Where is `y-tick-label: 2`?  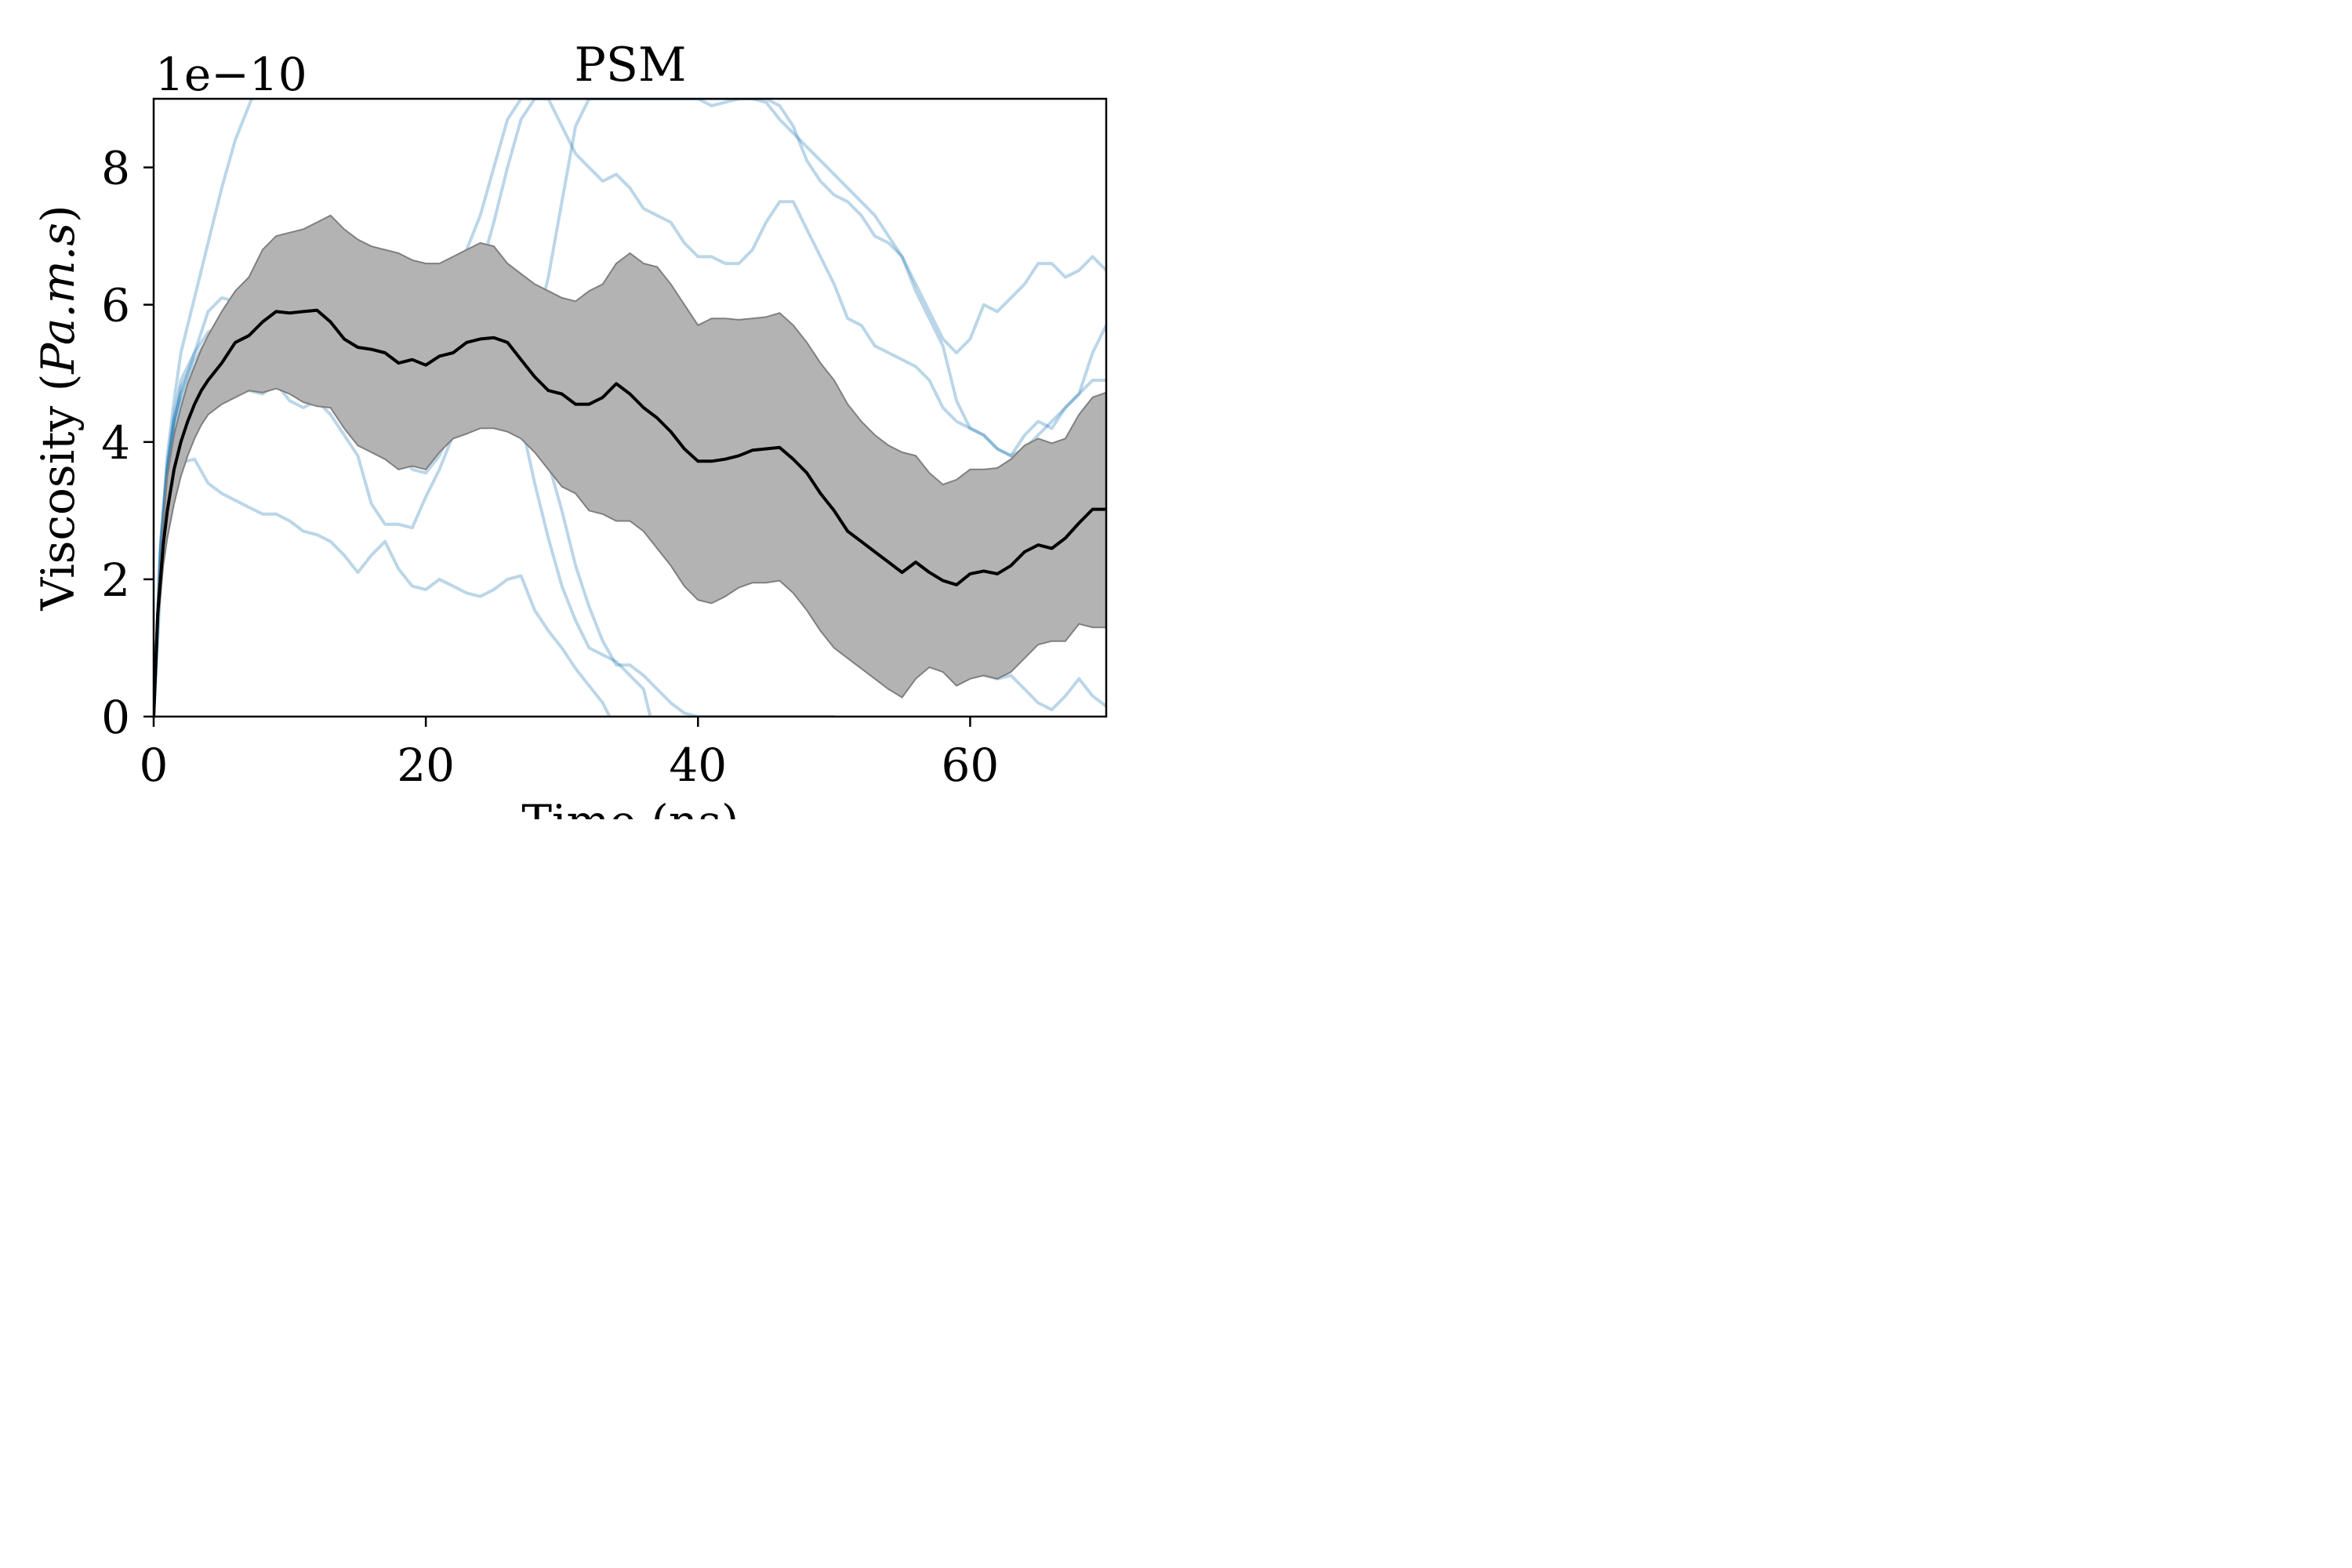 y-tick-label: 2 is located at coordinates (115, 580).